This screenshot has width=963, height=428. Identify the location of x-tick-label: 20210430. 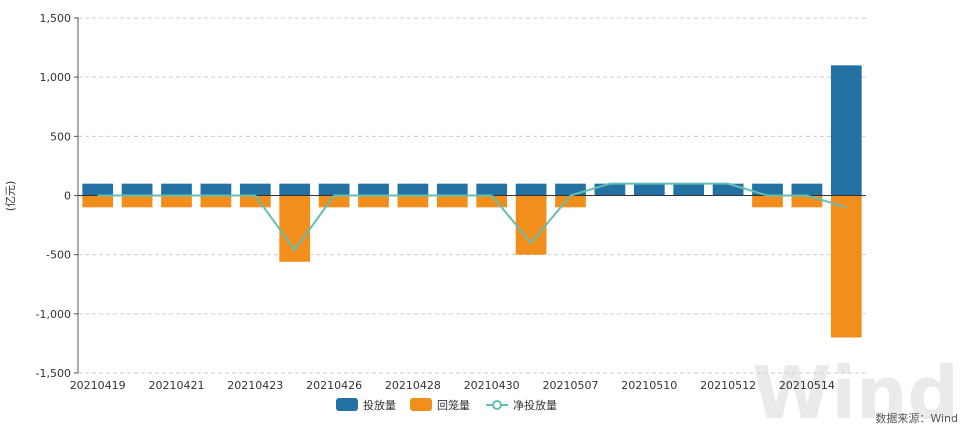
(492, 385).